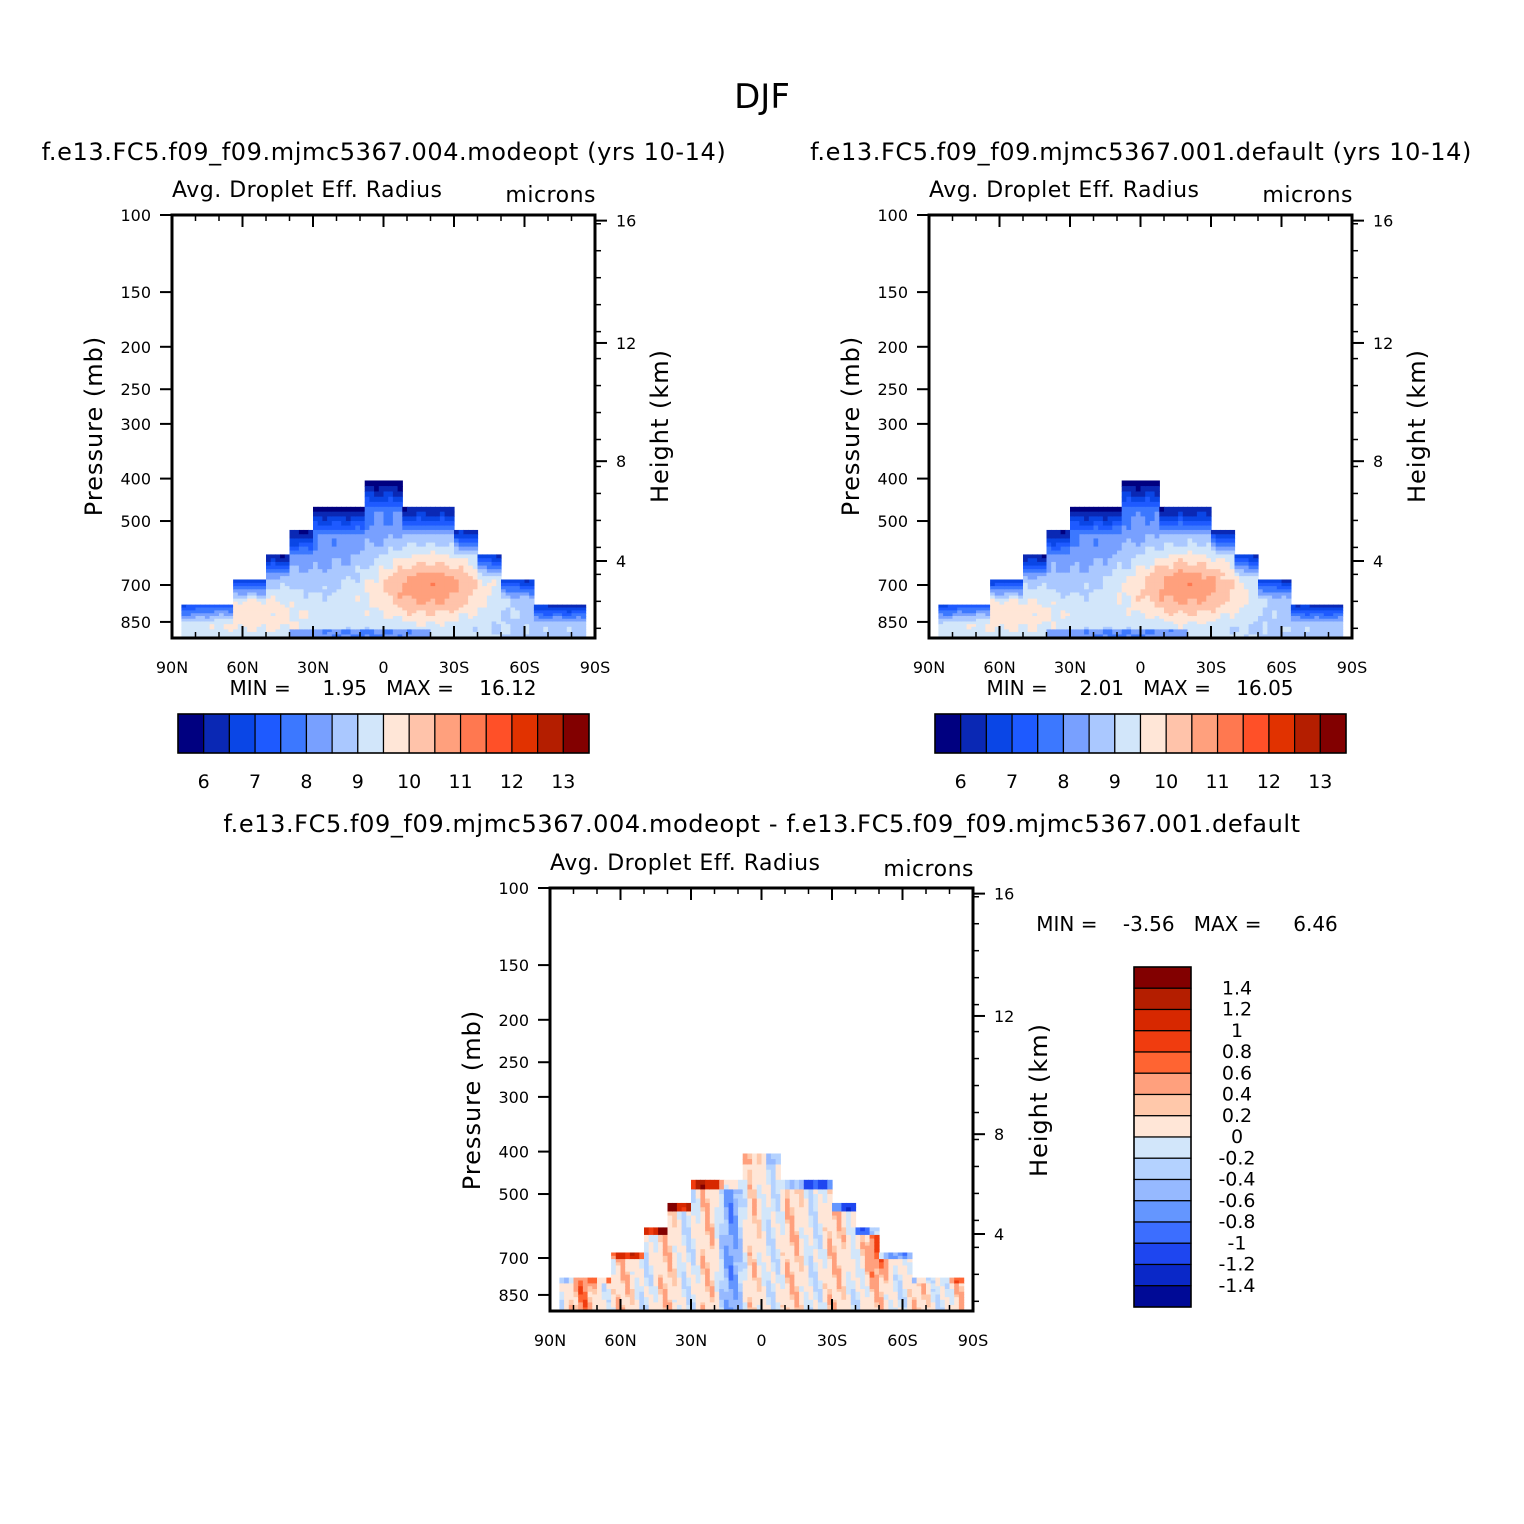 The width and height of the screenshot is (1524, 1524). I want to click on y-tick-label: 400, so click(892, 479).